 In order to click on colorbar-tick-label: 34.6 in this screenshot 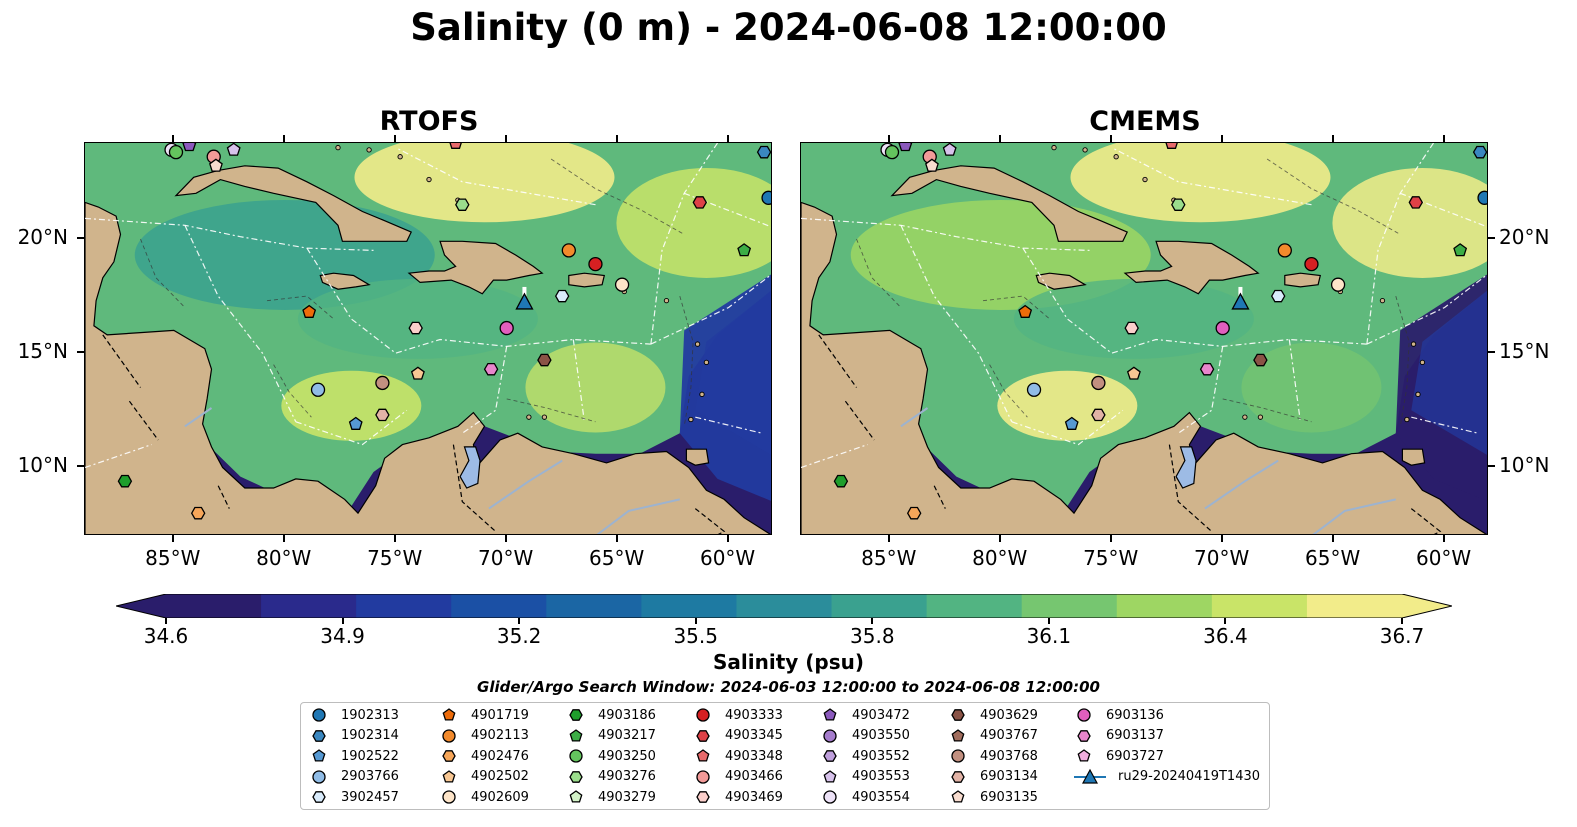, I will do `click(166, 636)`.